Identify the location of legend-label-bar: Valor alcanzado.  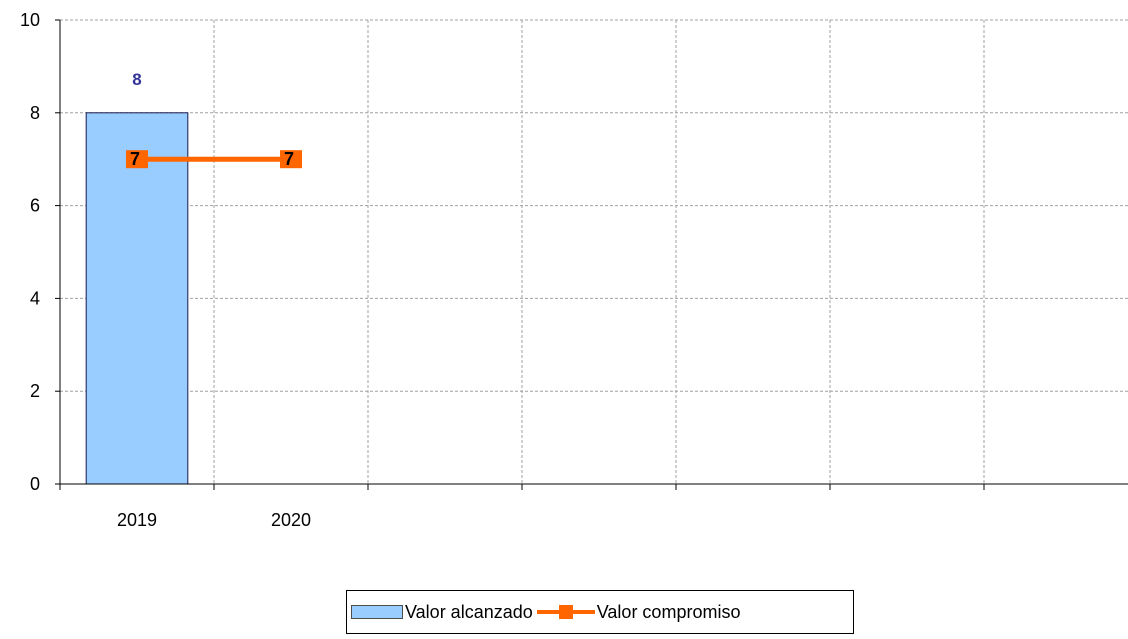
(469, 611).